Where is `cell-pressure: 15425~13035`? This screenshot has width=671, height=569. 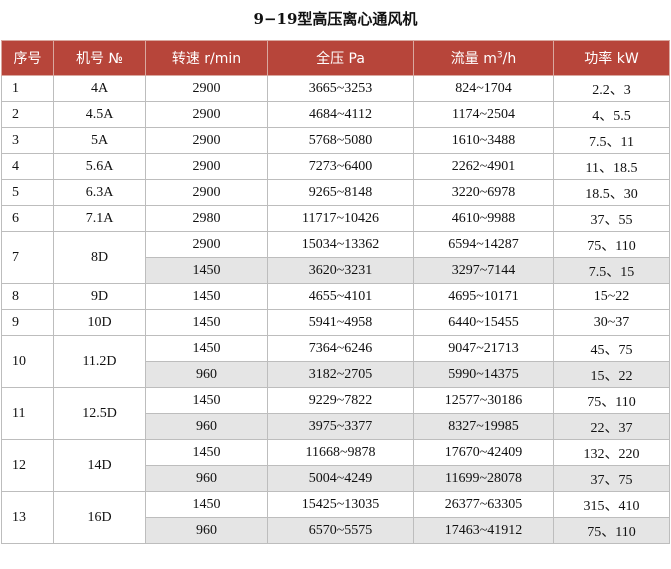 cell-pressure: 15425~13035 is located at coordinates (340, 504).